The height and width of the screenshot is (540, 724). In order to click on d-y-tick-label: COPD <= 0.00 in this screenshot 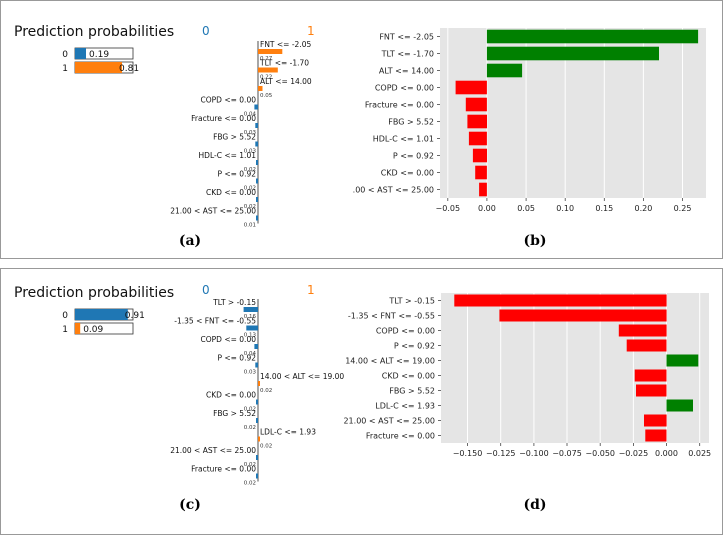, I will do `click(405, 331)`.